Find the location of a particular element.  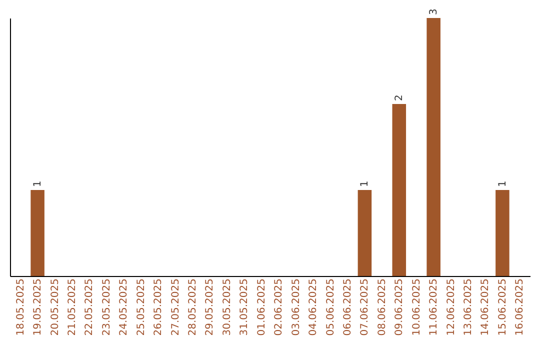

x-tick-label: 03.06.2025 is located at coordinates (296, 307).